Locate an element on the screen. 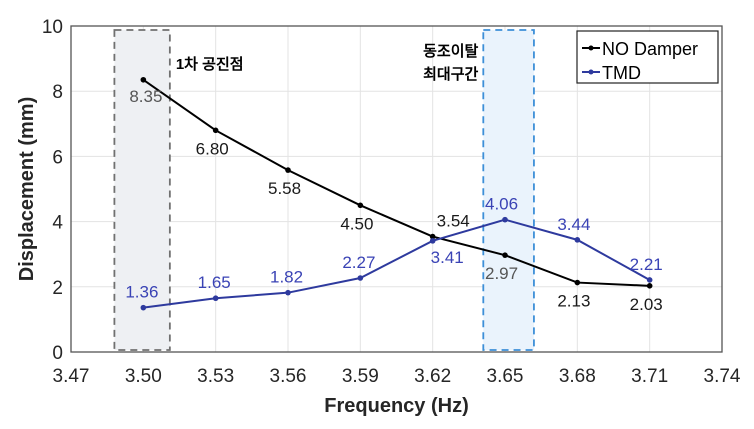 The height and width of the screenshot is (429, 754). x-axis-label: Frequency (Hz) is located at coordinates (396, 406).